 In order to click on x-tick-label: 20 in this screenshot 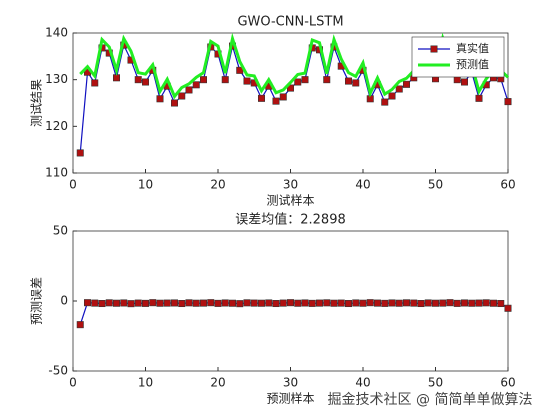, I will do `click(217, 383)`.